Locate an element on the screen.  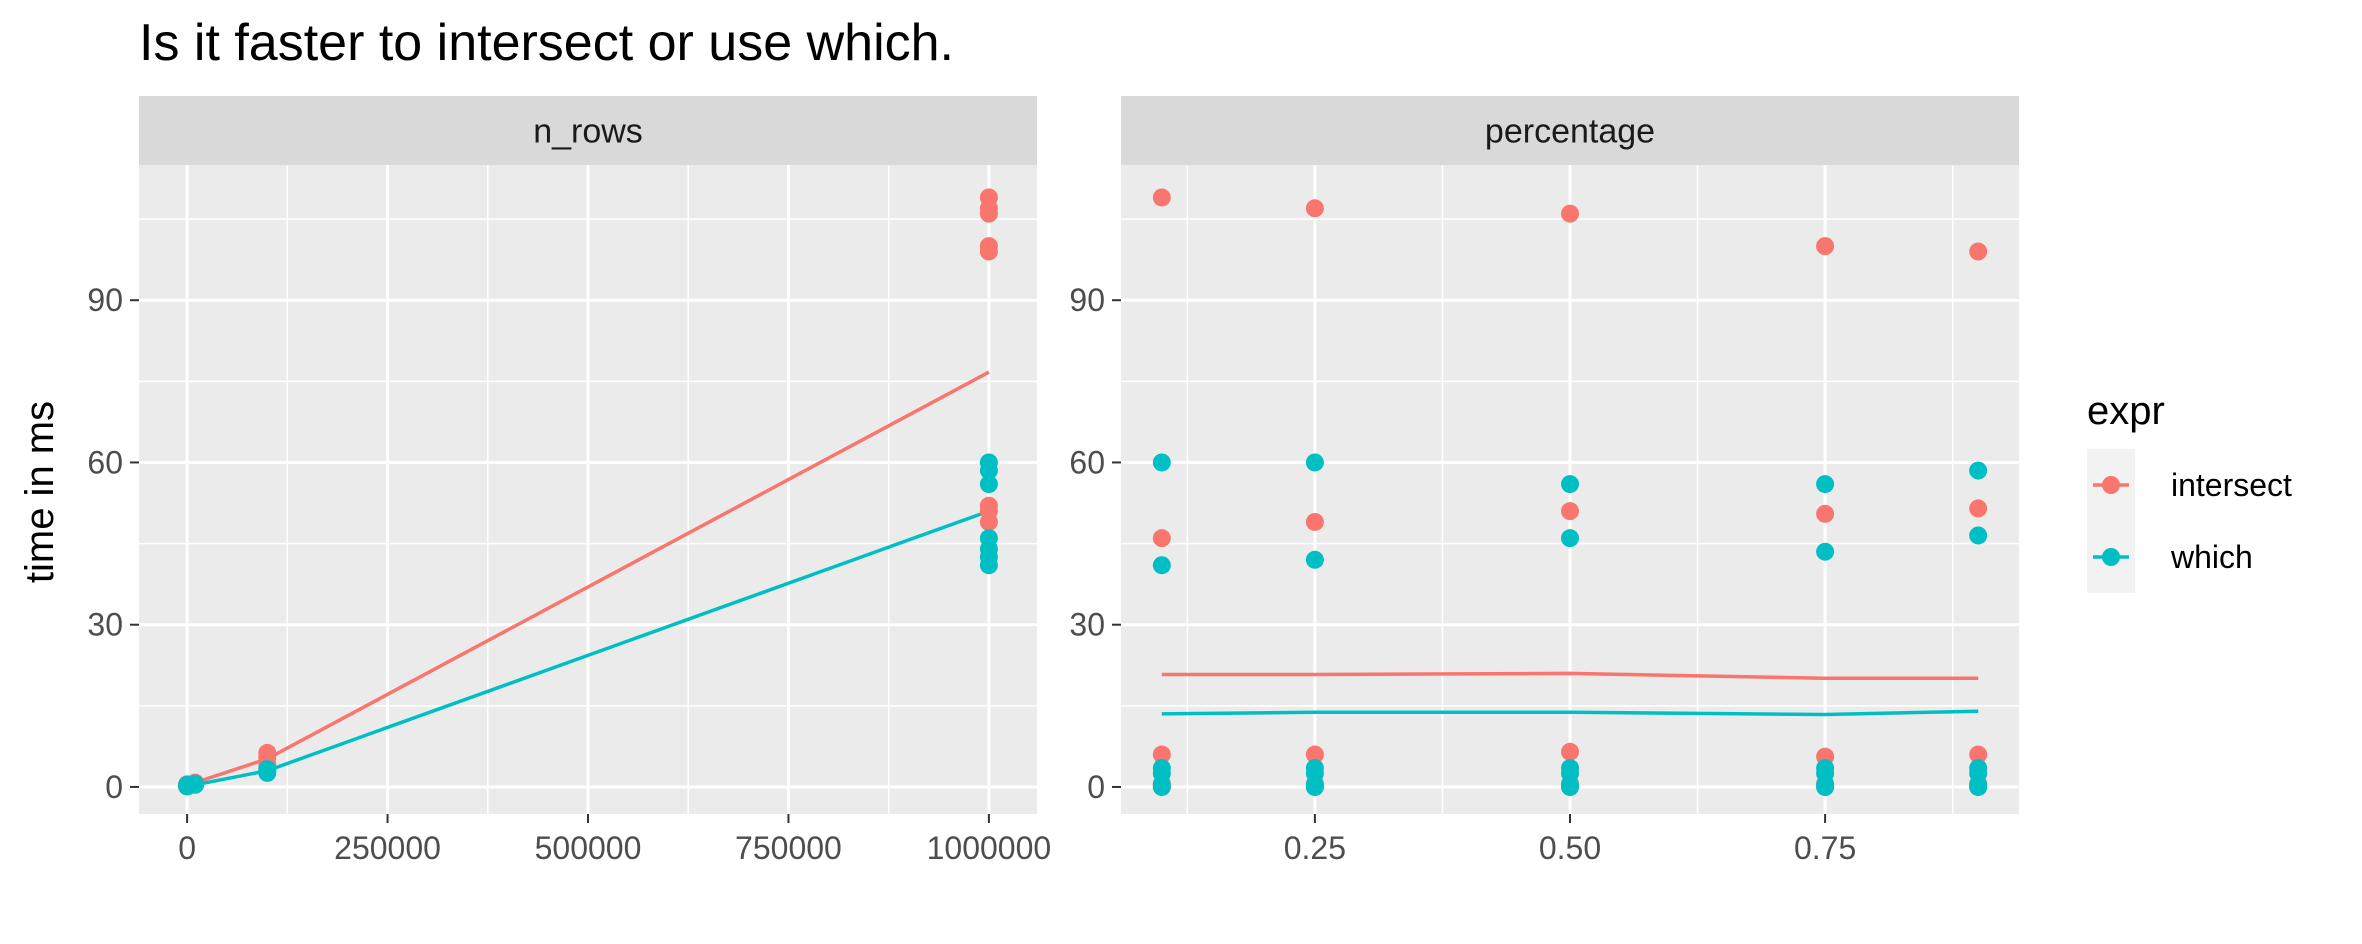
legend-label: intersect is located at coordinates (2231, 485).